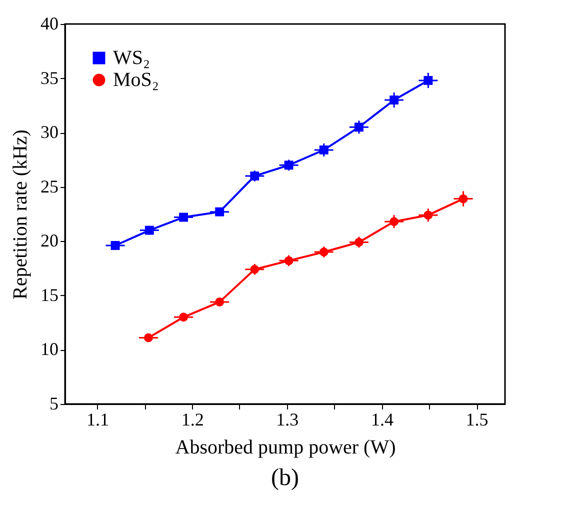 The image size is (567, 524). Describe the element at coordinates (49, 349) in the screenshot. I see `y-tick-label: 10` at that location.